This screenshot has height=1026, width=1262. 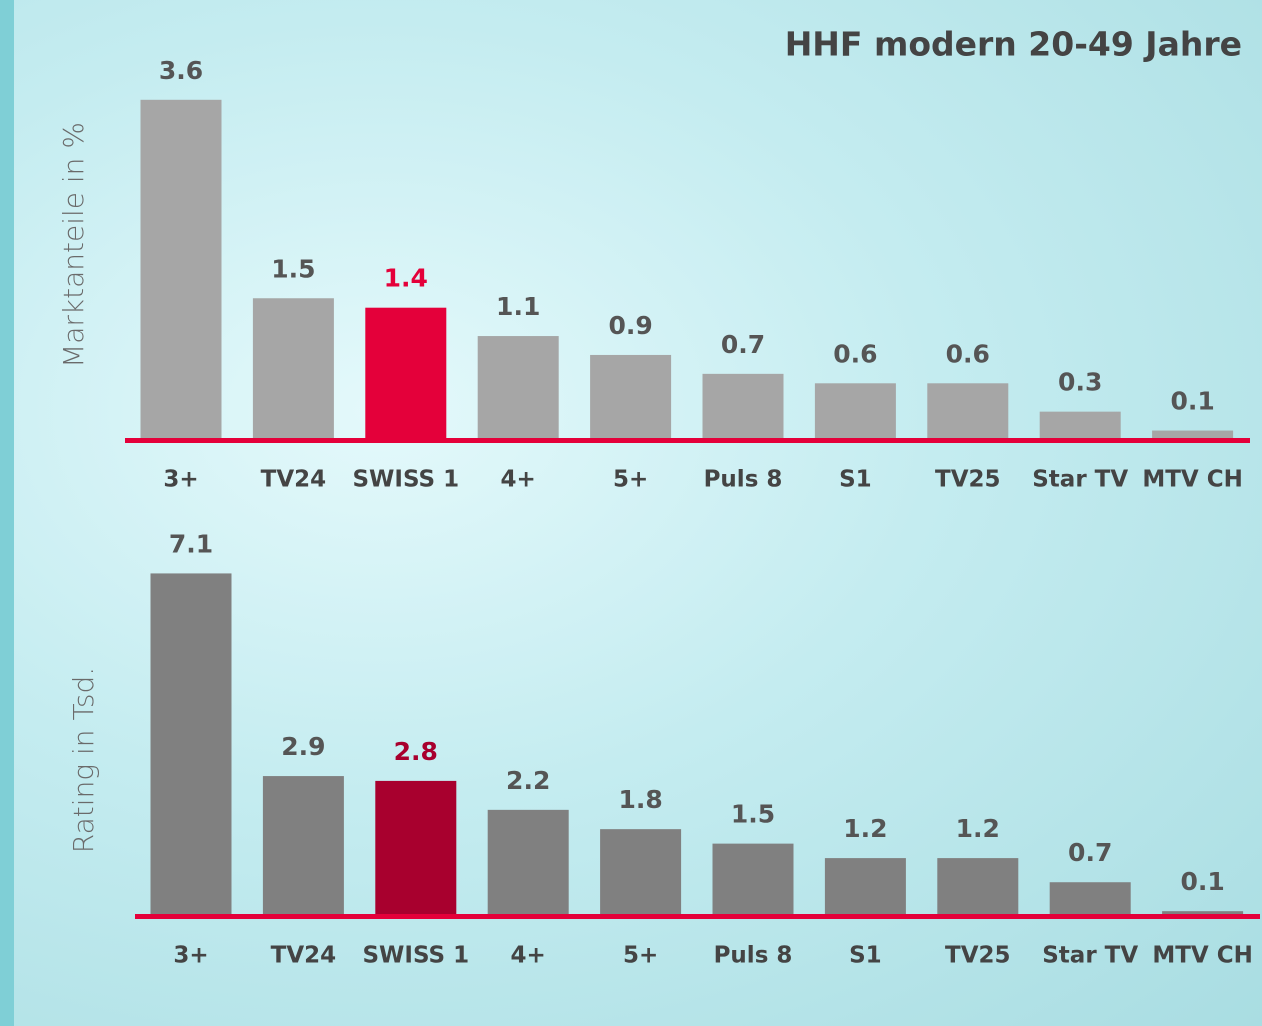 What do you see at coordinates (83, 760) in the screenshot?
I see `y-axis-label: Rating in Tsd.` at bounding box center [83, 760].